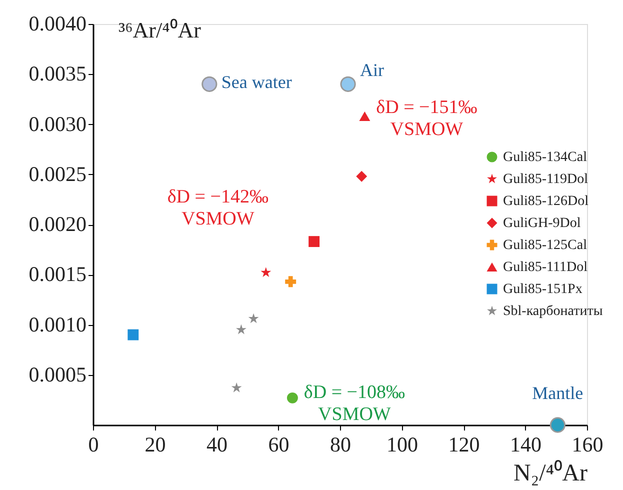 This screenshot has width=623, height=490. What do you see at coordinates (217, 444) in the screenshot?
I see `x-tick-label: 40` at bounding box center [217, 444].